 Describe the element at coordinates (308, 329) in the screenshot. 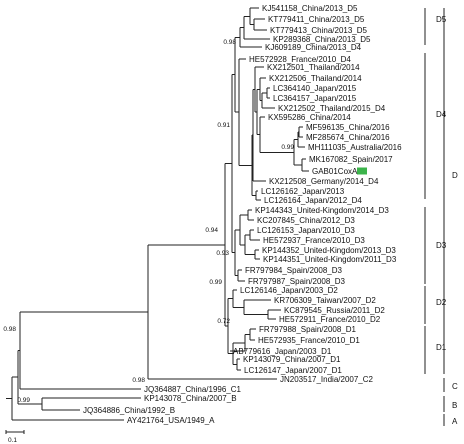

I see `tip-label: FR797988_Spain/2008_D1` at that location.